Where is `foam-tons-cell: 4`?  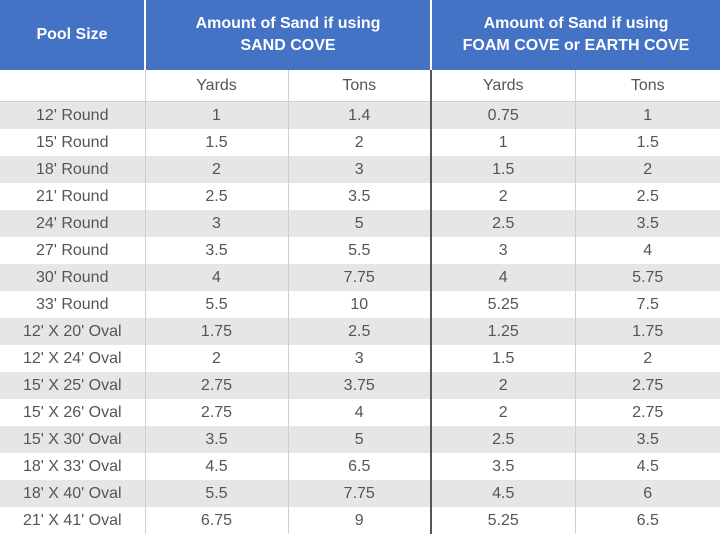 foam-tons-cell: 4 is located at coordinates (647, 250).